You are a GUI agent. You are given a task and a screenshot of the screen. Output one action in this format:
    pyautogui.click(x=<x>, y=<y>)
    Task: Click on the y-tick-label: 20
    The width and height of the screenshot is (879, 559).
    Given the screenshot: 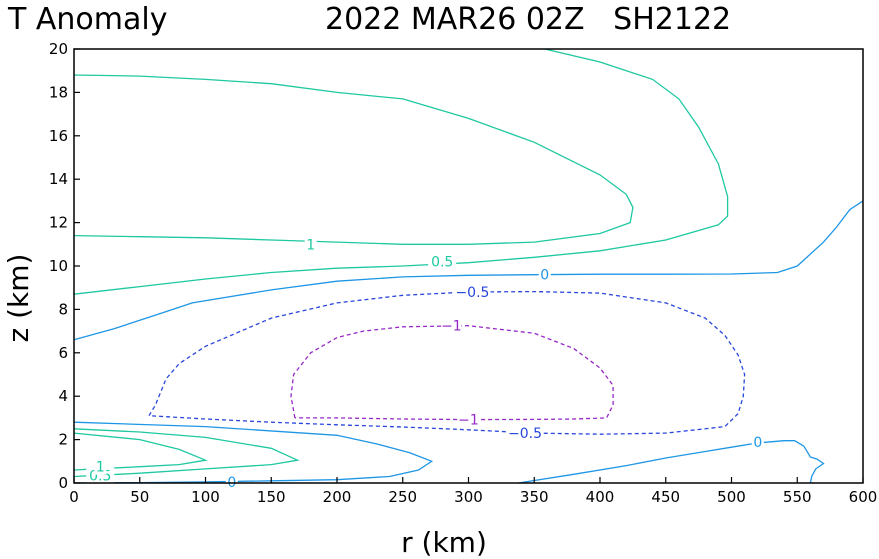 What is the action you would take?
    pyautogui.click(x=58, y=49)
    